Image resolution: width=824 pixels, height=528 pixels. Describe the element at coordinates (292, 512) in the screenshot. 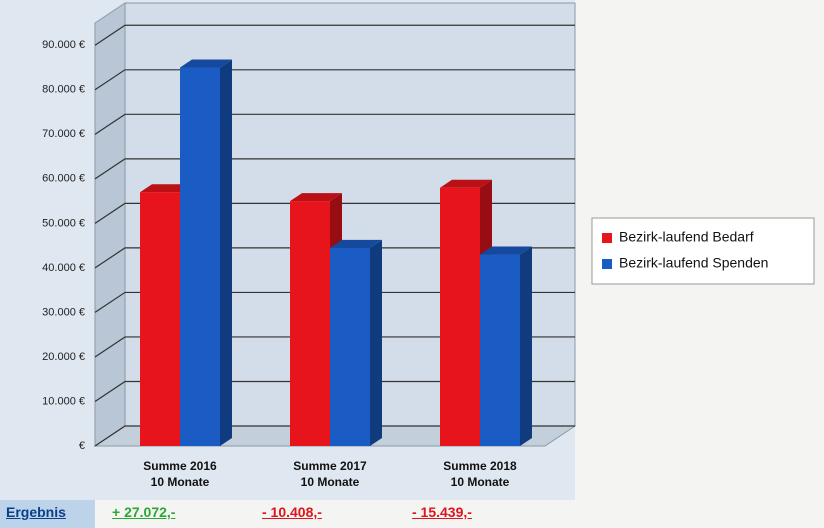

I see `result-value: - 10.408,-` at that location.